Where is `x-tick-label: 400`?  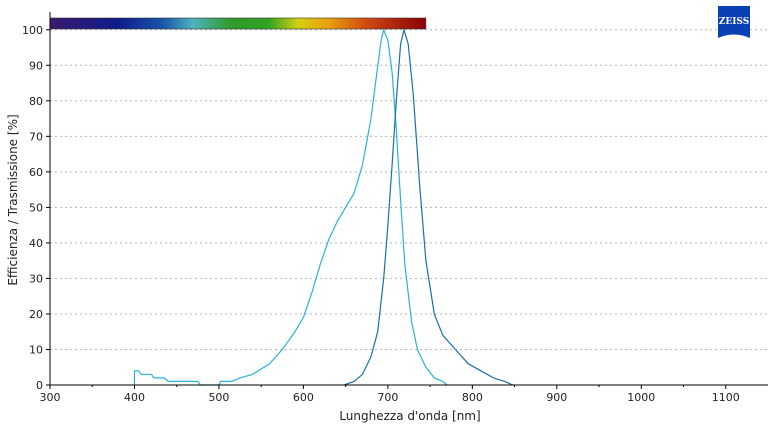
x-tick-label: 400 is located at coordinates (134, 397).